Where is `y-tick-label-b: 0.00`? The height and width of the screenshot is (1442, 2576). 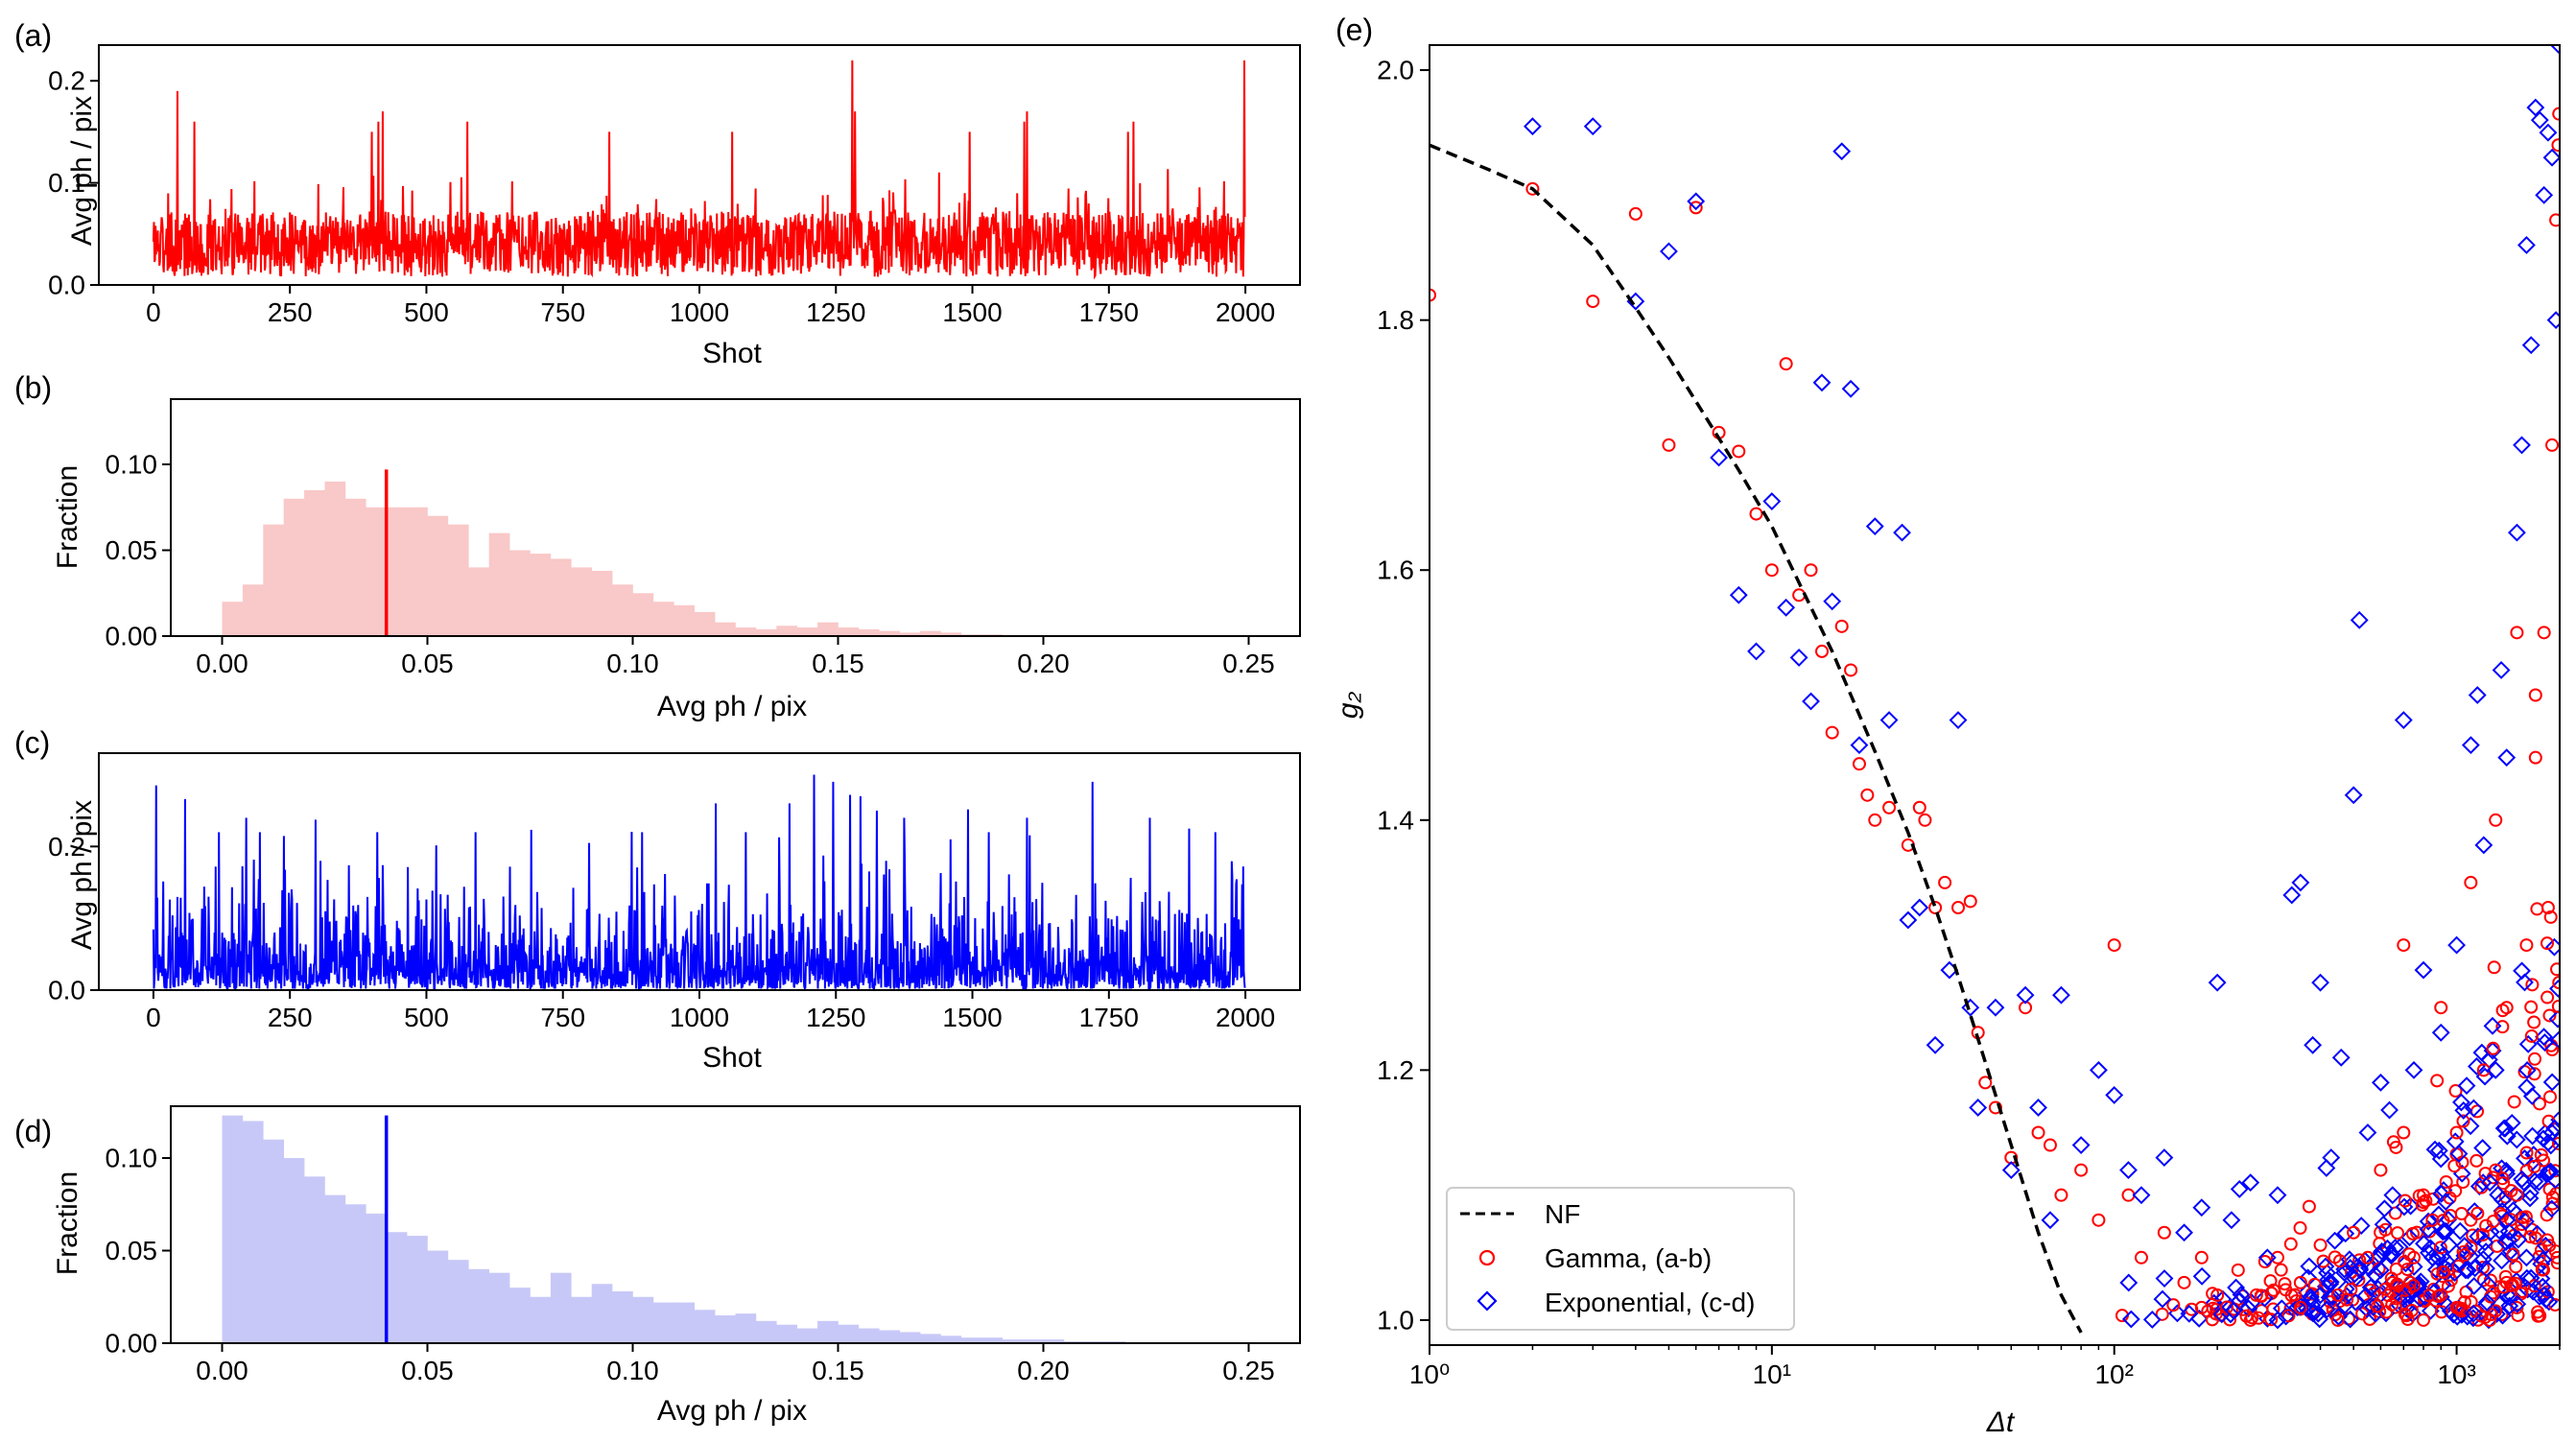 y-tick-label-b: 0.00 is located at coordinates (132, 636).